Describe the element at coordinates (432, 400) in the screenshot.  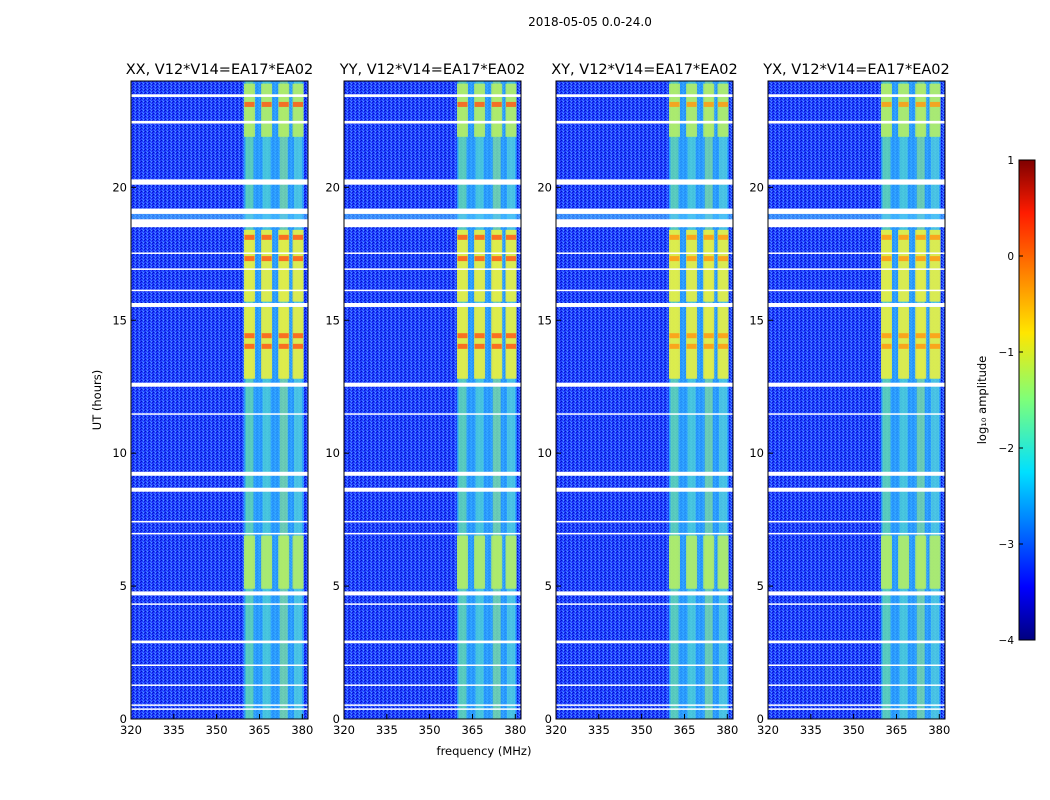
I see `axes-frame` at that location.